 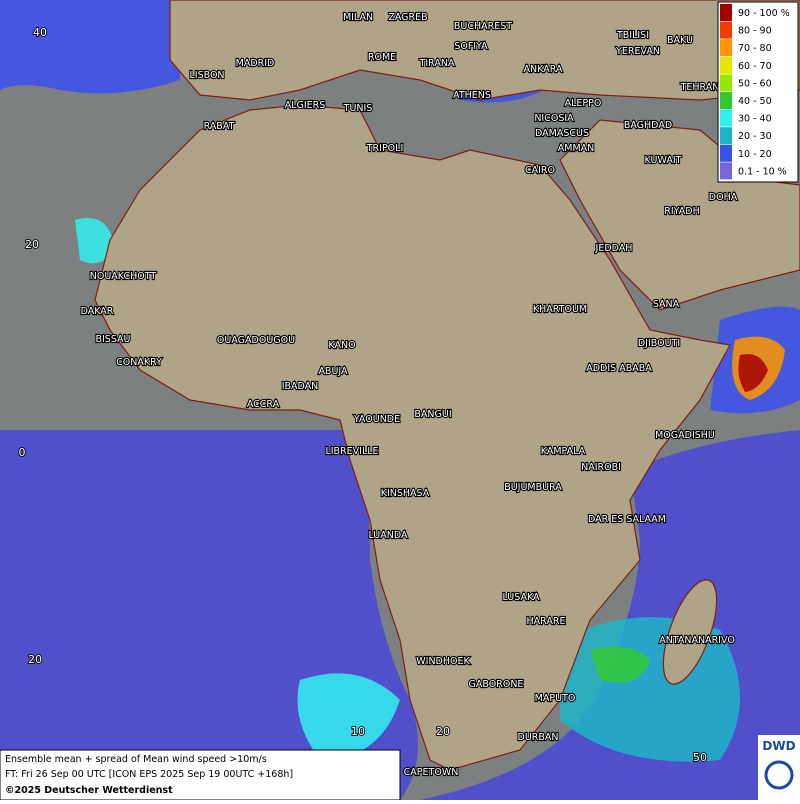 I want to click on city-label: HARARE, so click(x=546, y=621).